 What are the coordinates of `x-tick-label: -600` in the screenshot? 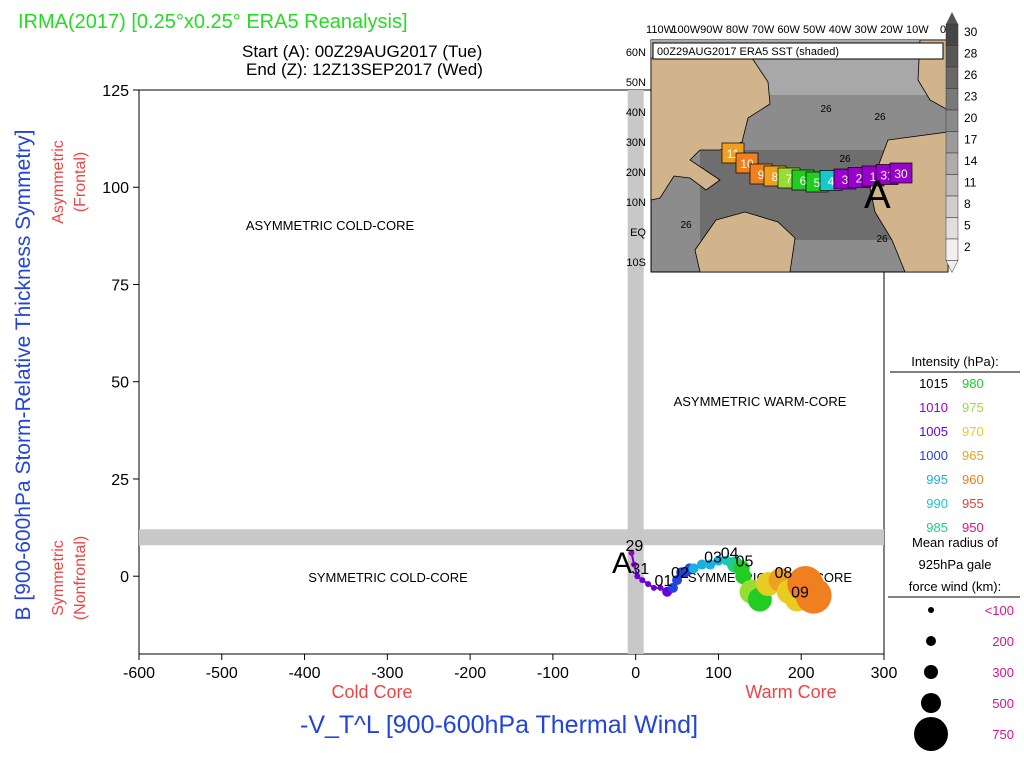 It's located at (139, 673).